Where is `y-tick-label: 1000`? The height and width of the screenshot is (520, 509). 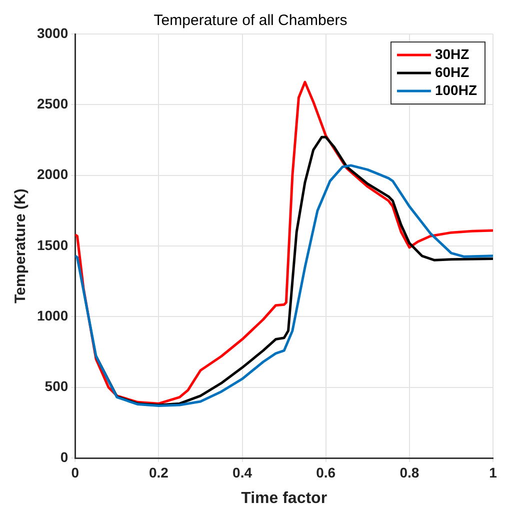
y-tick-label: 1000 is located at coordinates (52, 316).